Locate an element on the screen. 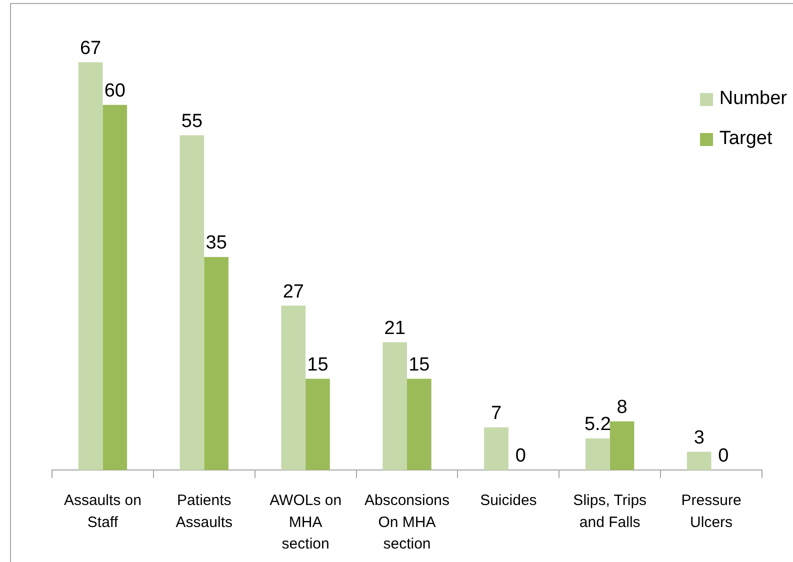  x-tick-label: AWOLs on MHA section is located at coordinates (306, 522).